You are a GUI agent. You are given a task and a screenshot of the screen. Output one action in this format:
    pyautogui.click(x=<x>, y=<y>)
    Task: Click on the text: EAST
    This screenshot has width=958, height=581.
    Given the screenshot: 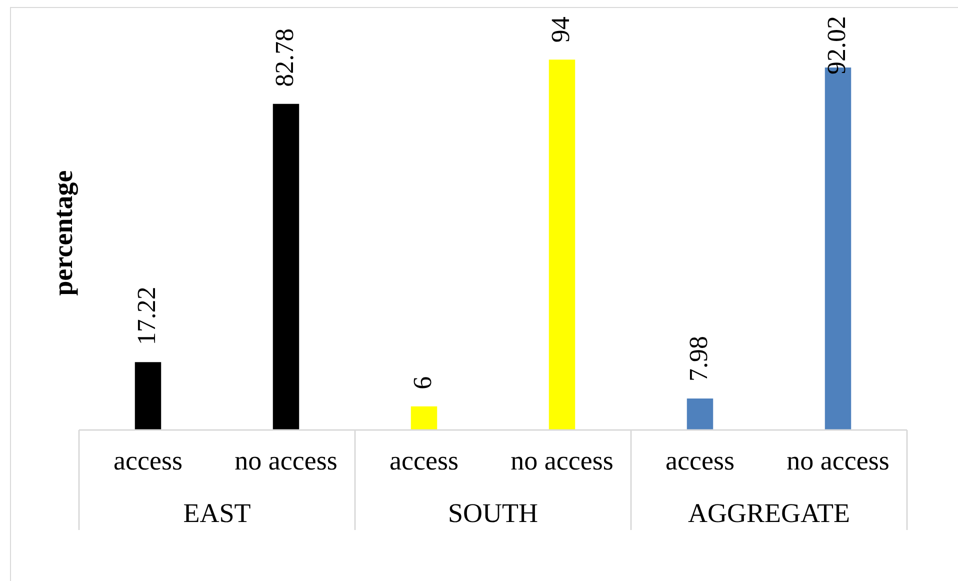 What is the action you would take?
    pyautogui.click(x=217, y=513)
    